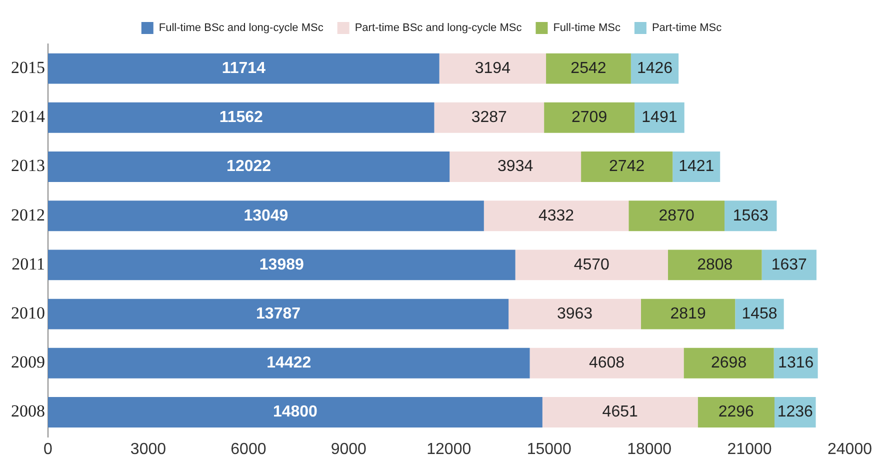  What do you see at coordinates (749, 449) in the screenshot?
I see `x-tick-label: 21000` at bounding box center [749, 449].